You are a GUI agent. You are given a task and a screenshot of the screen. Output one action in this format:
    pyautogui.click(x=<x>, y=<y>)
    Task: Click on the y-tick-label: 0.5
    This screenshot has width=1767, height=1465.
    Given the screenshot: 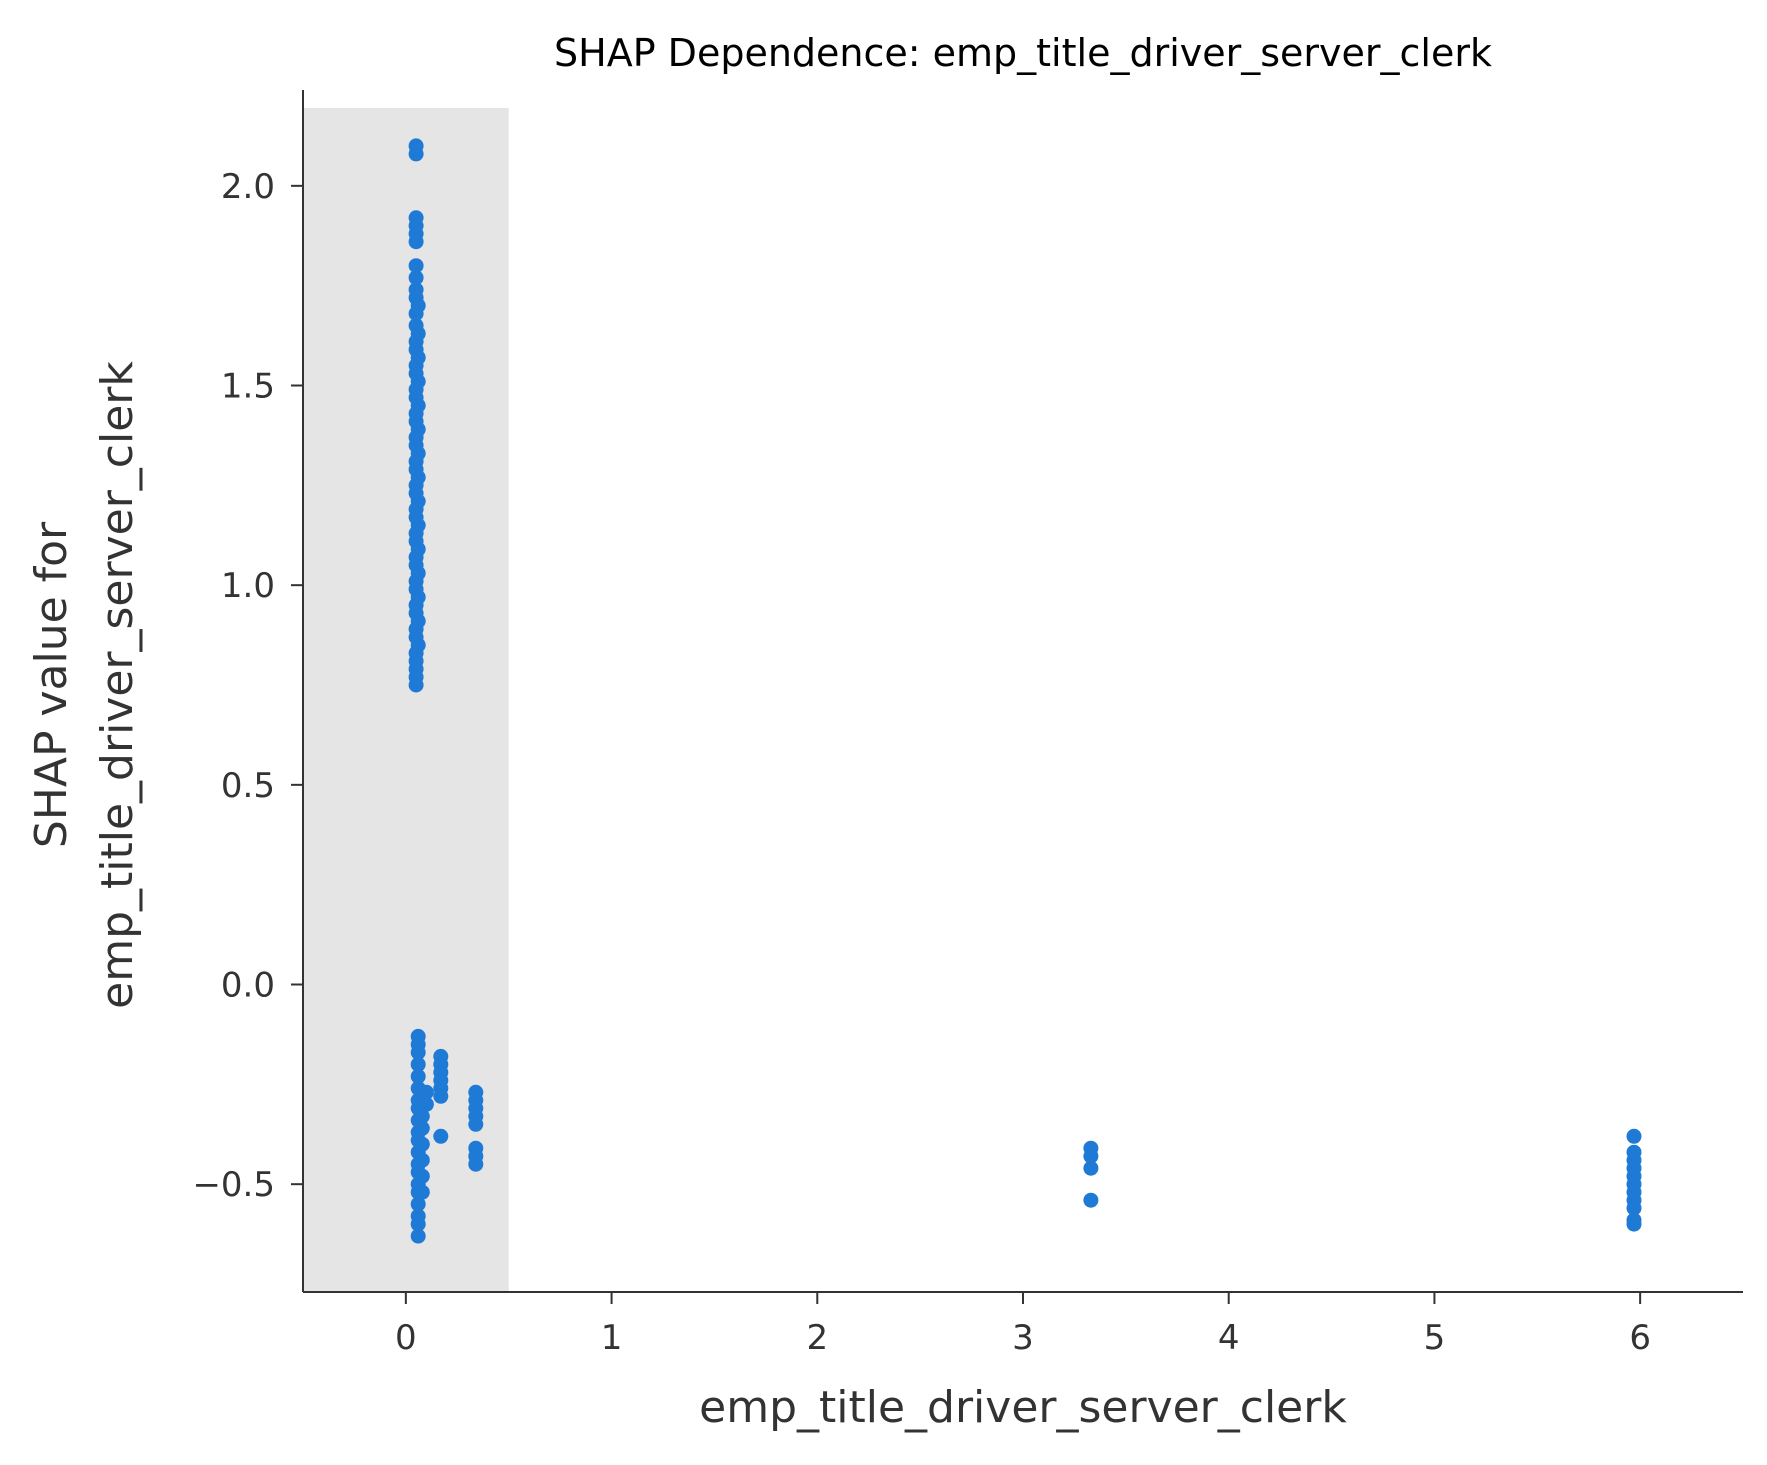 What is the action you would take?
    pyautogui.click(x=248, y=786)
    